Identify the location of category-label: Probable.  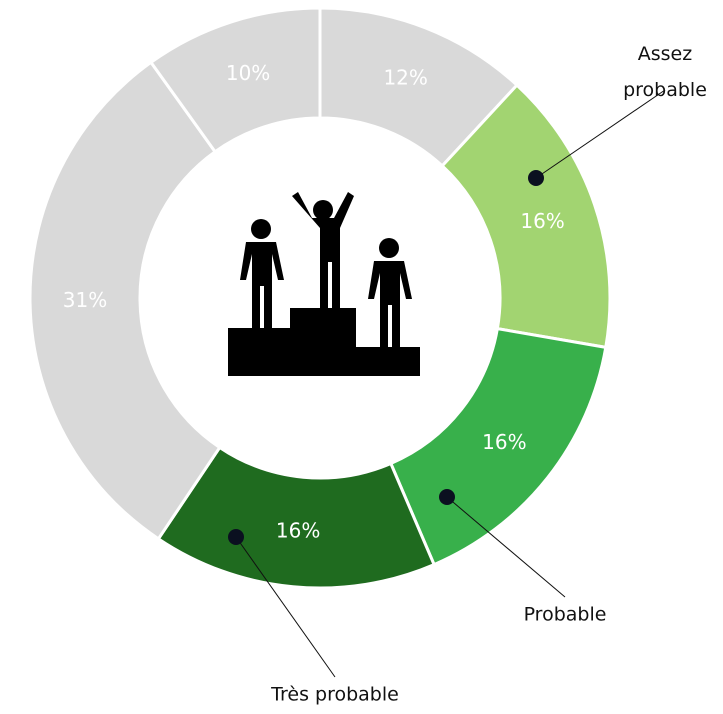
(565, 615).